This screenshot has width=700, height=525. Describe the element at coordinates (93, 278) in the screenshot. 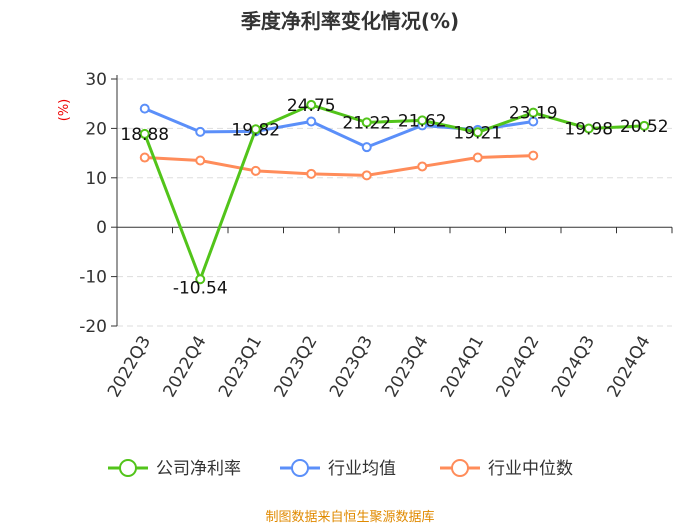

I see `y-tick-label: -10` at that location.